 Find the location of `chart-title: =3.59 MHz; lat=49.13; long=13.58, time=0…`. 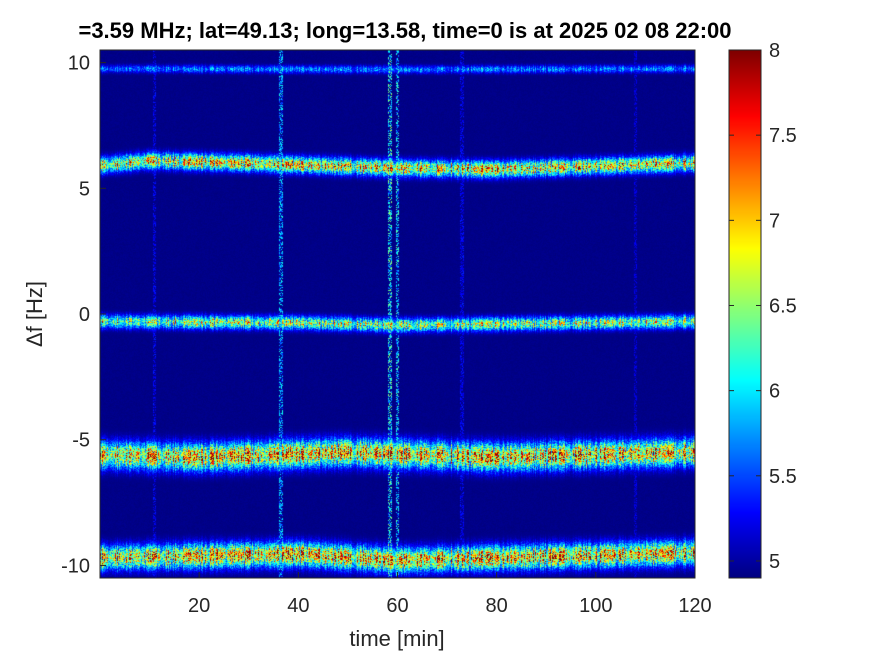

chart-title: =3.59 MHz; lat=49.13; long=13.58, time=0… is located at coordinates (404, 30).